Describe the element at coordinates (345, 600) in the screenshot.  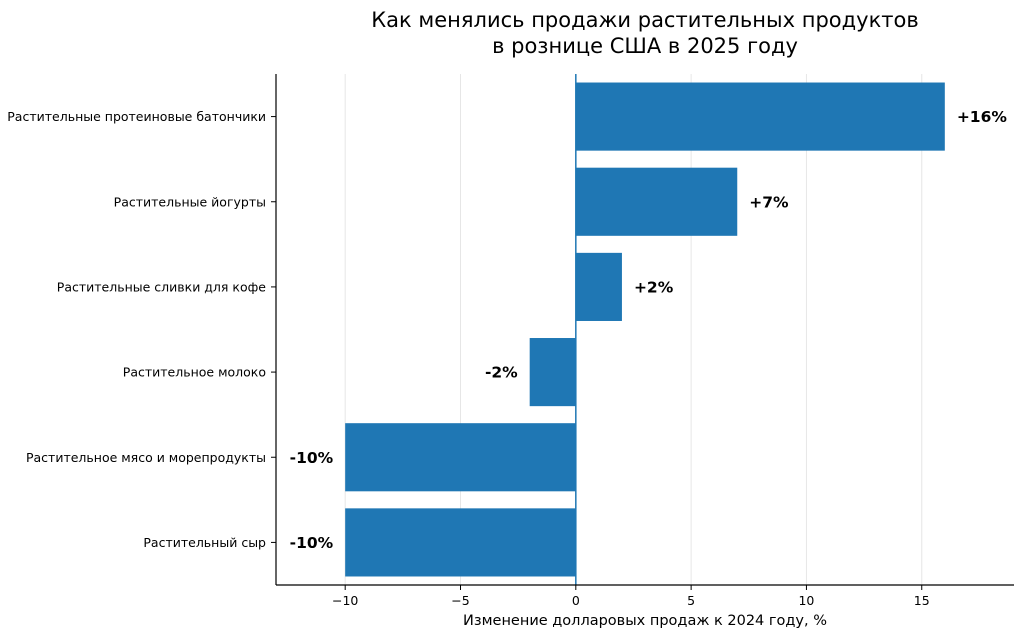
I see `x-tick-label: −10` at that location.